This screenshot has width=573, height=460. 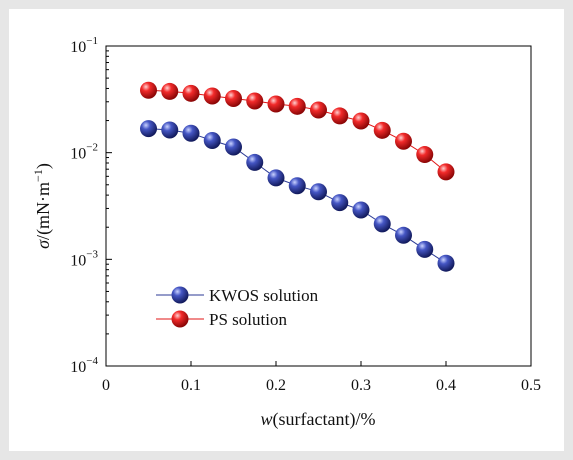 I want to click on legend-label-ps: PS solution, so click(x=248, y=319).